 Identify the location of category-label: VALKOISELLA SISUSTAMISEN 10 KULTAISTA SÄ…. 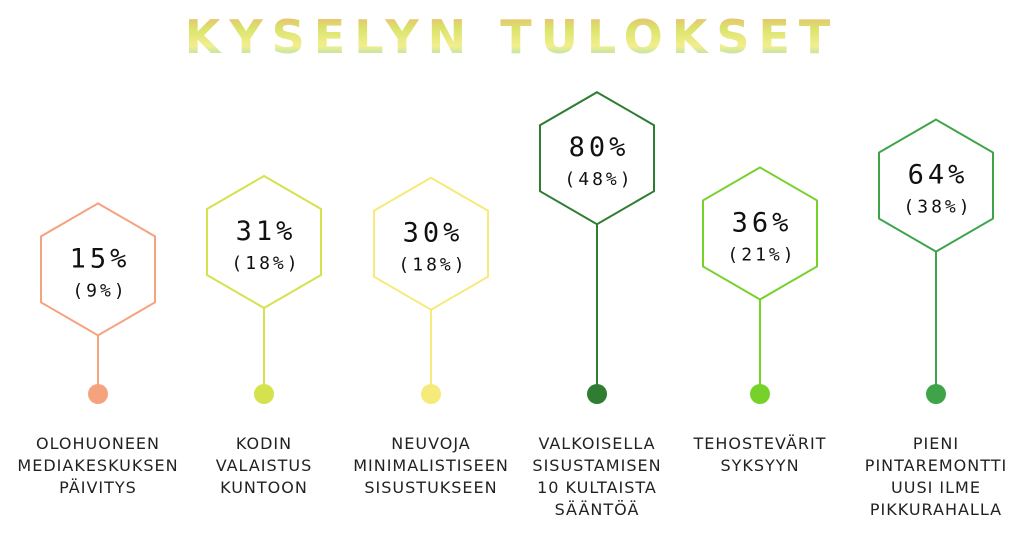
(597, 476).